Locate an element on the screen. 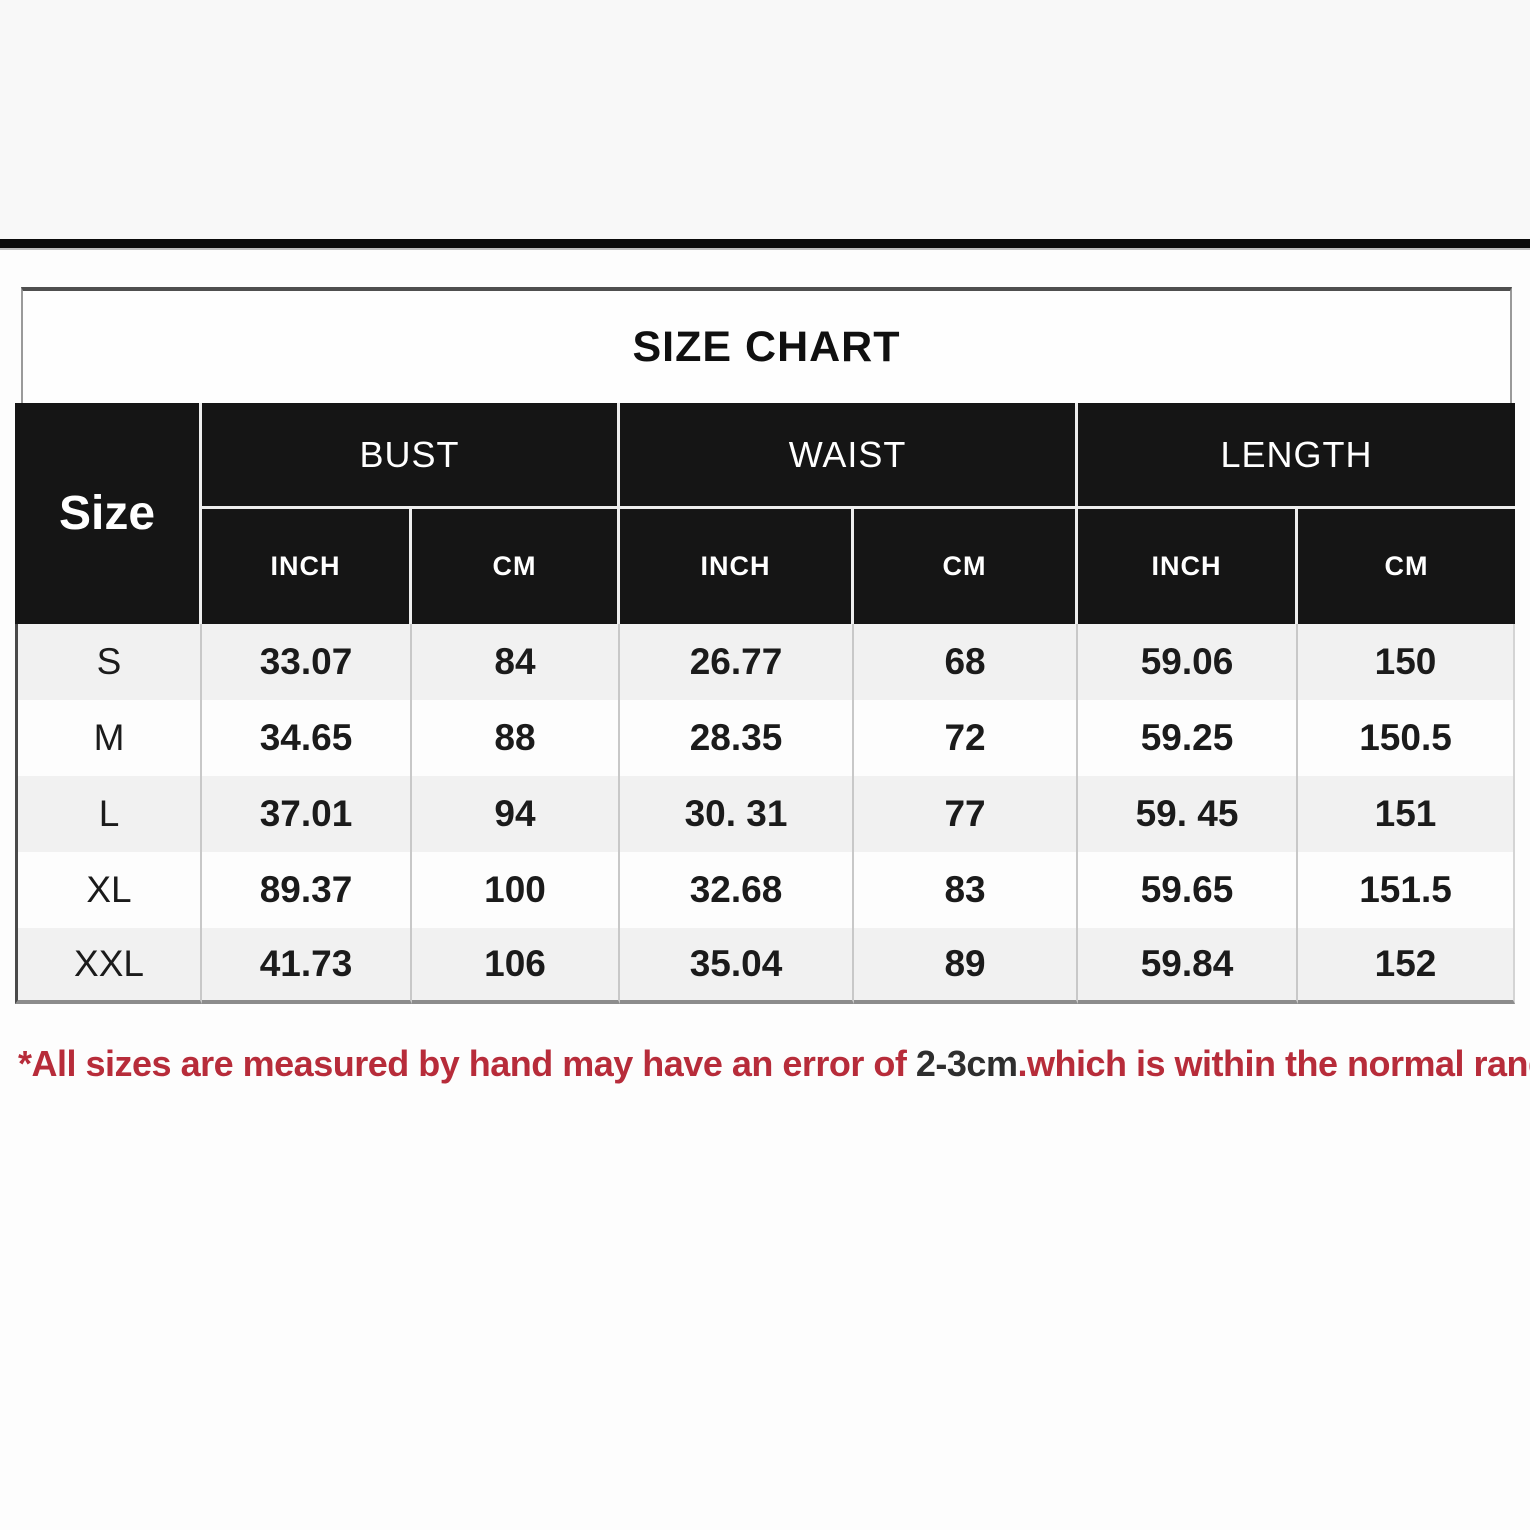 Image resolution: width=1530 pixels, height=1530 pixels. header-bust-inch: INCH is located at coordinates (307, 566).